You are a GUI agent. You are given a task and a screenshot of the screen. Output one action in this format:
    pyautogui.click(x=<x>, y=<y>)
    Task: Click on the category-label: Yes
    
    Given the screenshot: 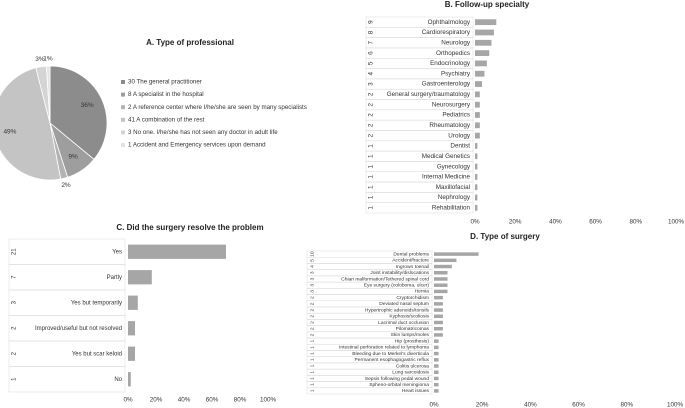 What is the action you would take?
    pyautogui.click(x=117, y=252)
    